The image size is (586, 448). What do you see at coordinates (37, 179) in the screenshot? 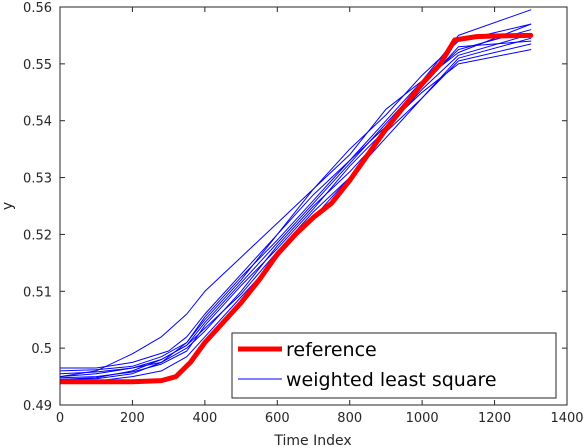
I see `y-tick-label: 0.53` at bounding box center [37, 179].